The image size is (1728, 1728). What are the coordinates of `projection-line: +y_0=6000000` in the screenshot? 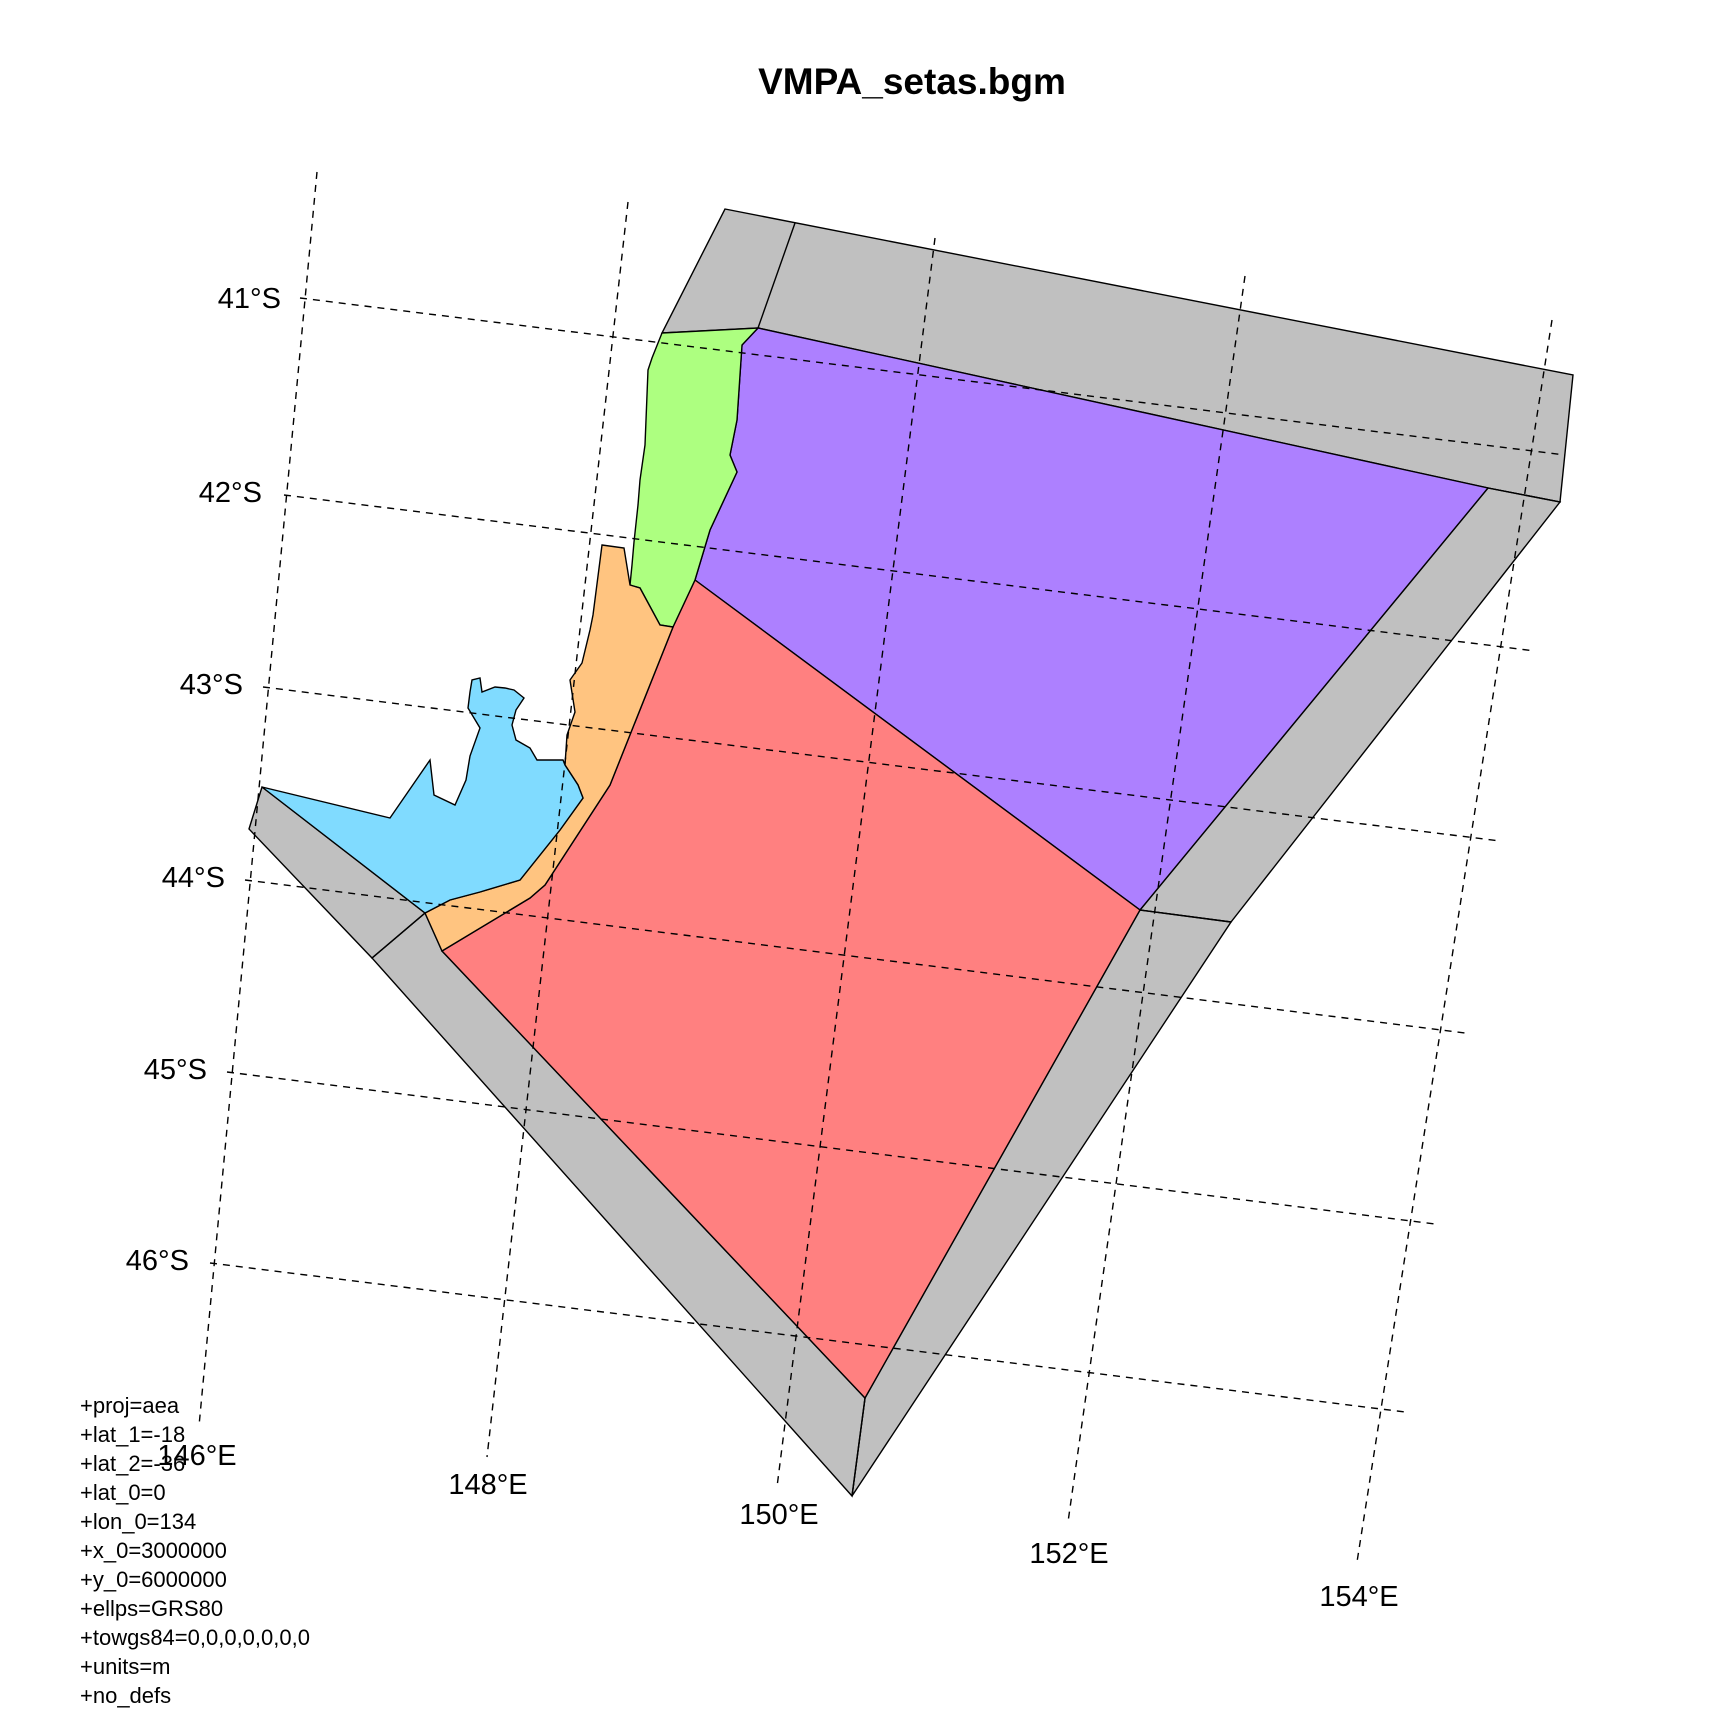 It's located at (153, 1579).